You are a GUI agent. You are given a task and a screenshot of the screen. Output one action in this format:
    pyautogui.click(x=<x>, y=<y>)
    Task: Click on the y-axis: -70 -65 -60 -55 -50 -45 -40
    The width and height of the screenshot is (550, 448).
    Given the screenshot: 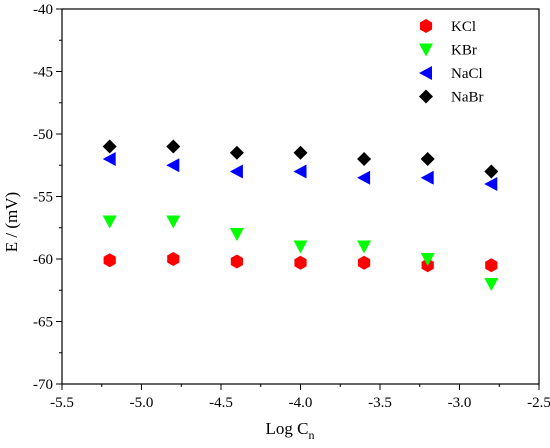 What is the action you would take?
    pyautogui.click(x=47, y=197)
    